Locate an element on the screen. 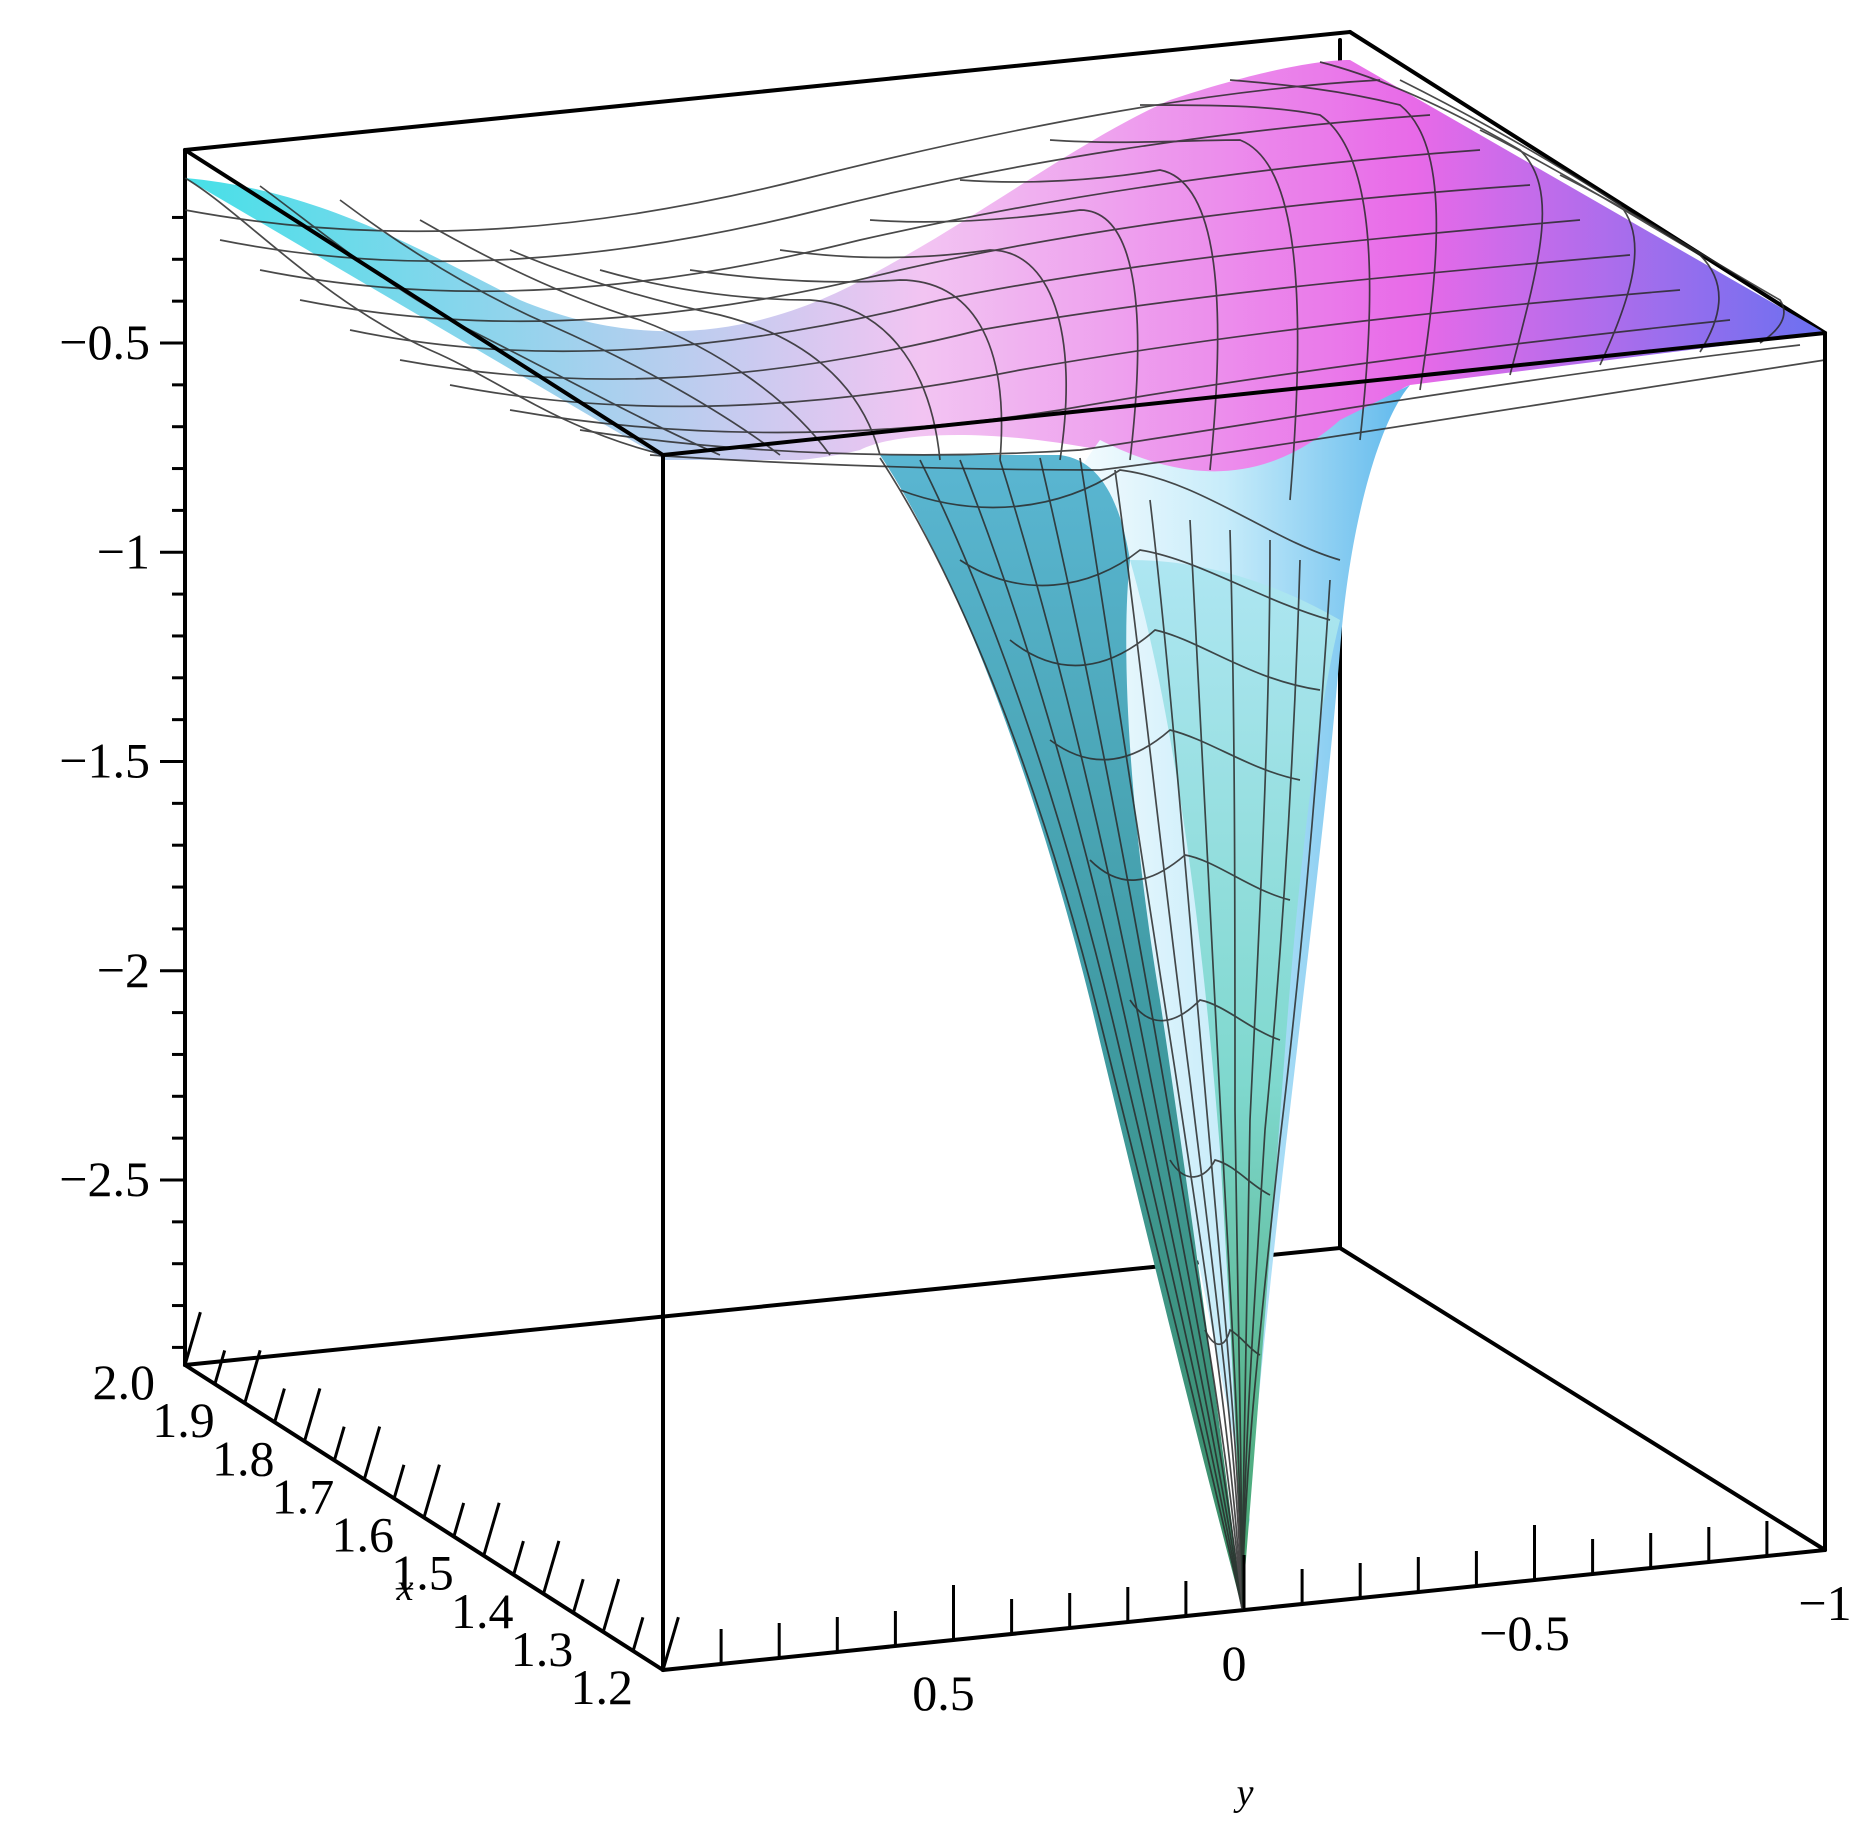 This screenshot has height=1833, width=1866. x-tick-label: 1.6 is located at coordinates (363, 1535).